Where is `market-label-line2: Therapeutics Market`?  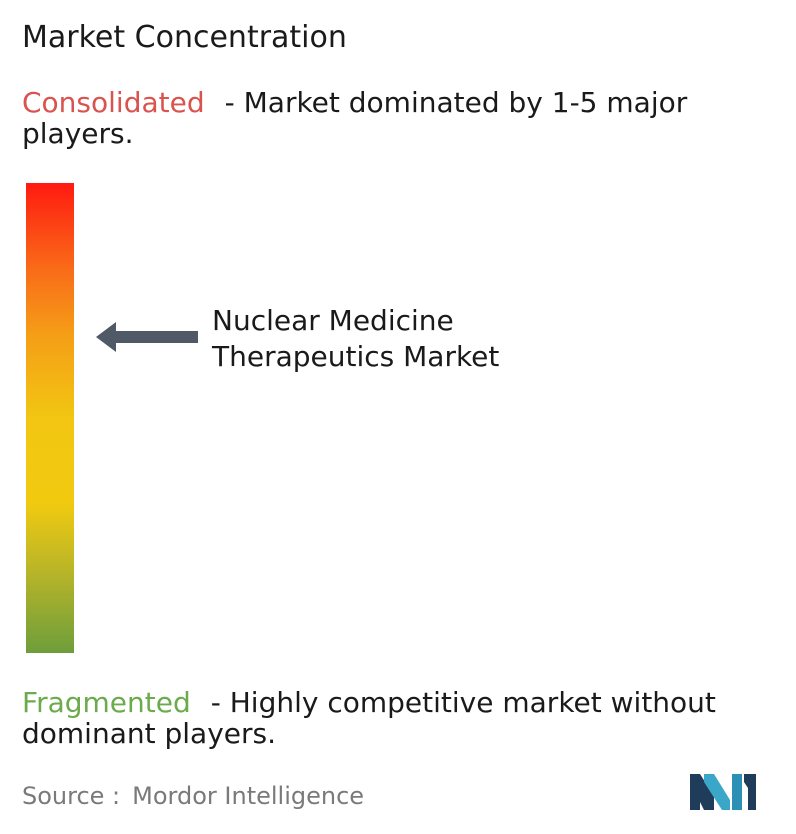
market-label-line2: Therapeutics Market is located at coordinates (356, 357).